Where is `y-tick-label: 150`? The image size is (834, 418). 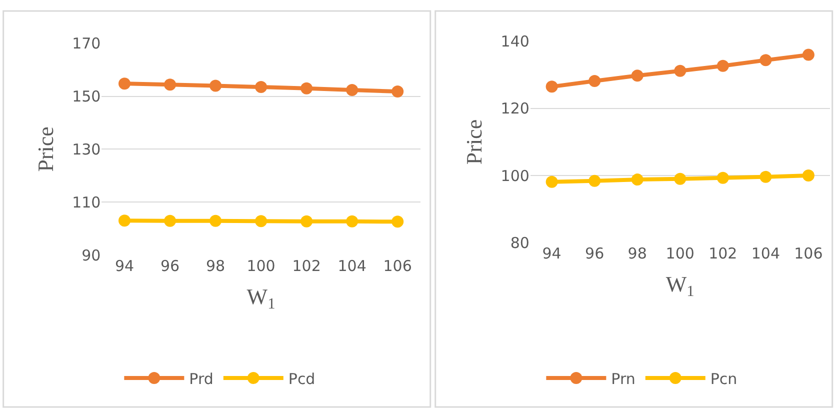
y-tick-label: 150 is located at coordinates (86, 97).